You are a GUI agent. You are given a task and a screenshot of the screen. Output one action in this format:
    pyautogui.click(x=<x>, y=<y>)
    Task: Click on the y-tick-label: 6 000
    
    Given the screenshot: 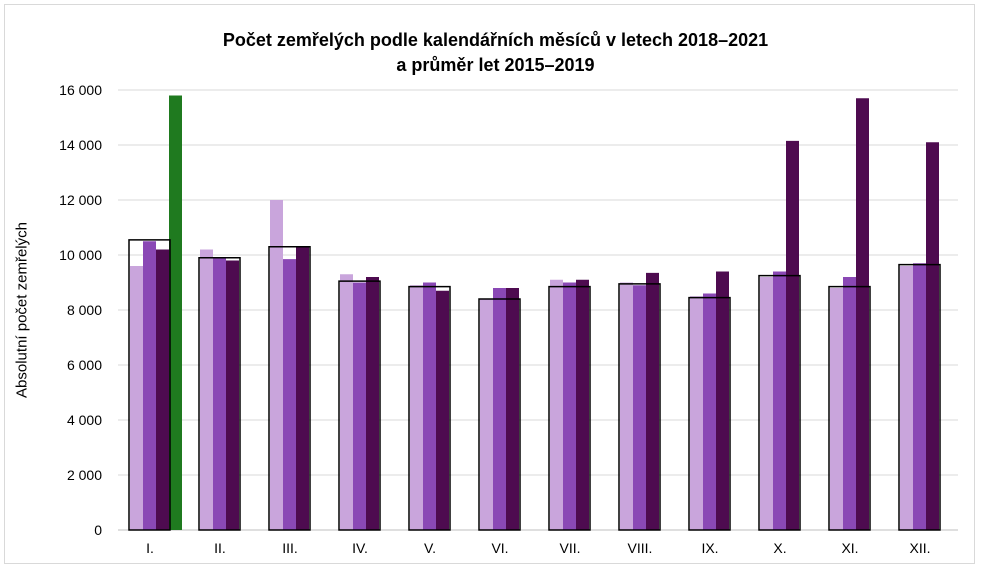 What is the action you would take?
    pyautogui.click(x=84, y=365)
    